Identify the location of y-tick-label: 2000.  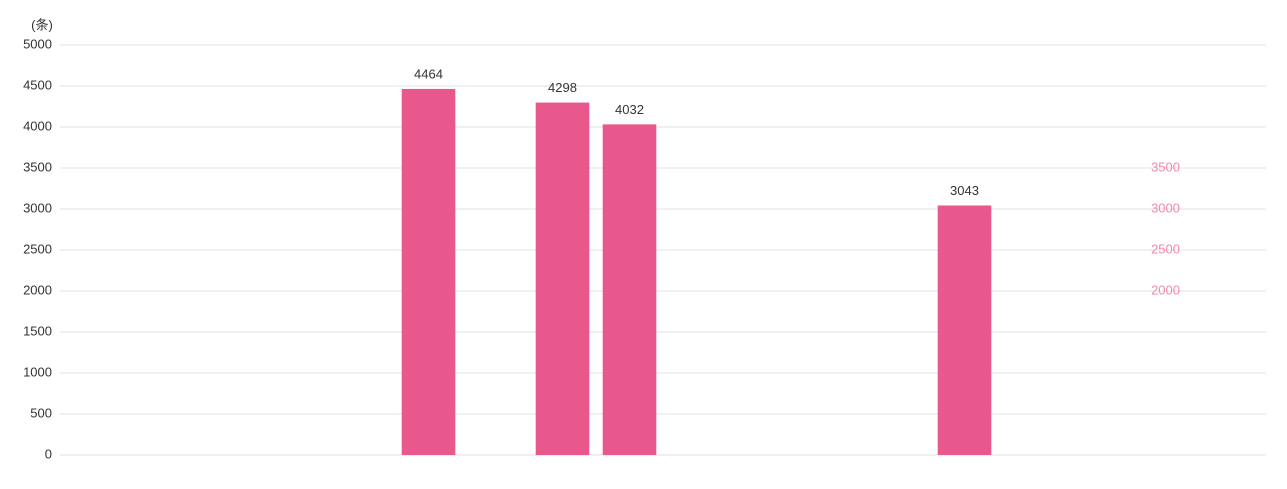
(37, 289).